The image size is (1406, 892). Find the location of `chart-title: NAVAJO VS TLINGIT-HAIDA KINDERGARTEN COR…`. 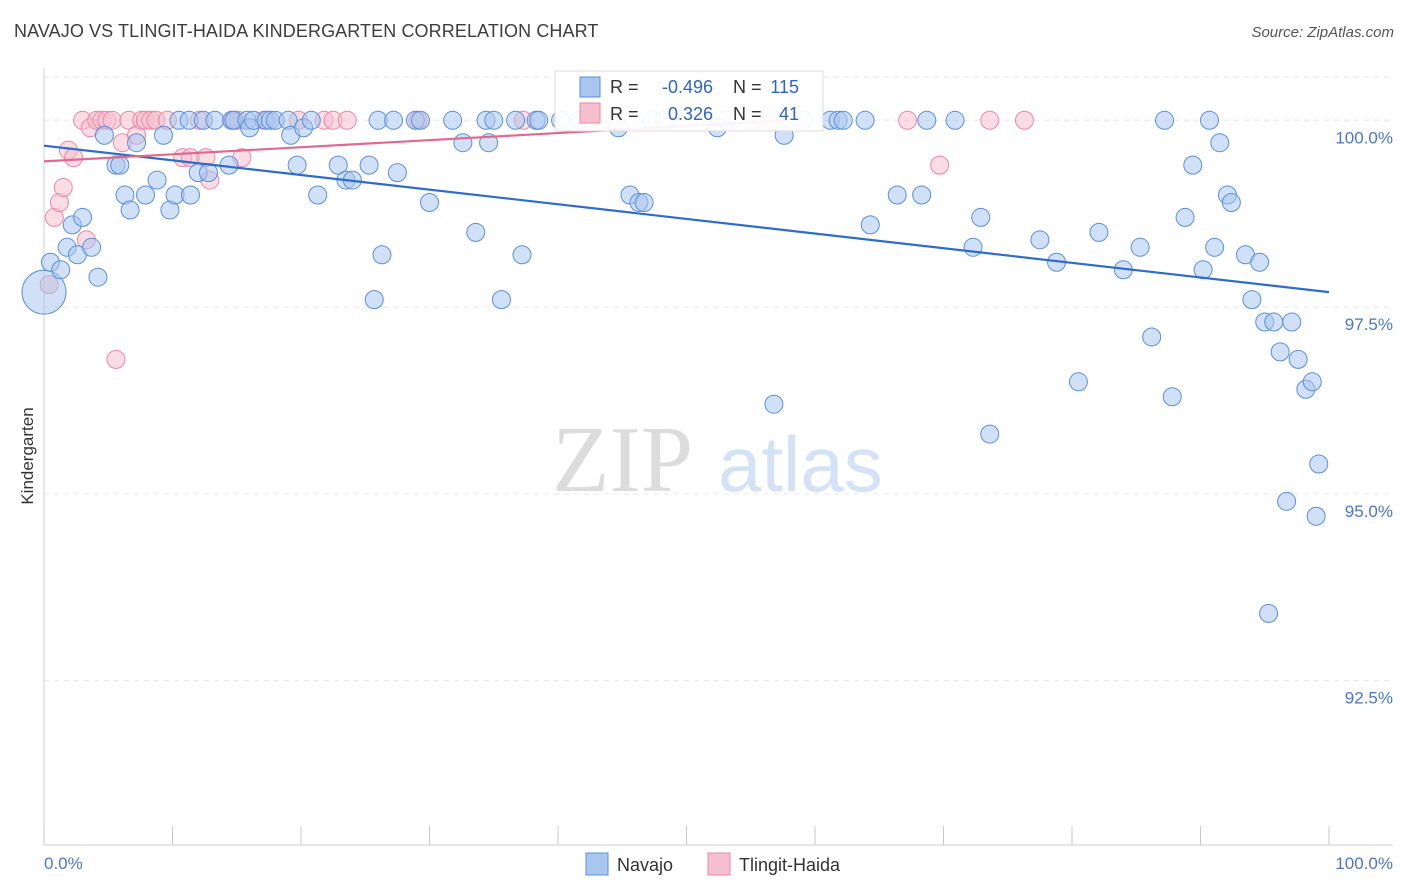

chart-title: NAVAJO VS TLINGIT-HAIDA KINDERGARTEN COR… is located at coordinates (306, 31).